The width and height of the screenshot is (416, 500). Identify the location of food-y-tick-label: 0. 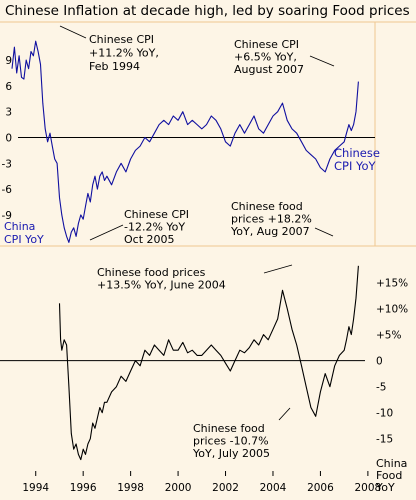
(379, 362).